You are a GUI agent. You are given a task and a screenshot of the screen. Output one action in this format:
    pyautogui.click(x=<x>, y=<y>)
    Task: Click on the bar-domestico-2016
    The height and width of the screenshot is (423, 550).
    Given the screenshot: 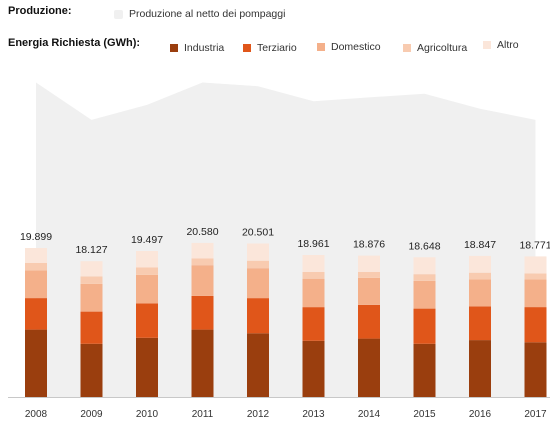 What is the action you would take?
    pyautogui.click(x=480, y=293)
    